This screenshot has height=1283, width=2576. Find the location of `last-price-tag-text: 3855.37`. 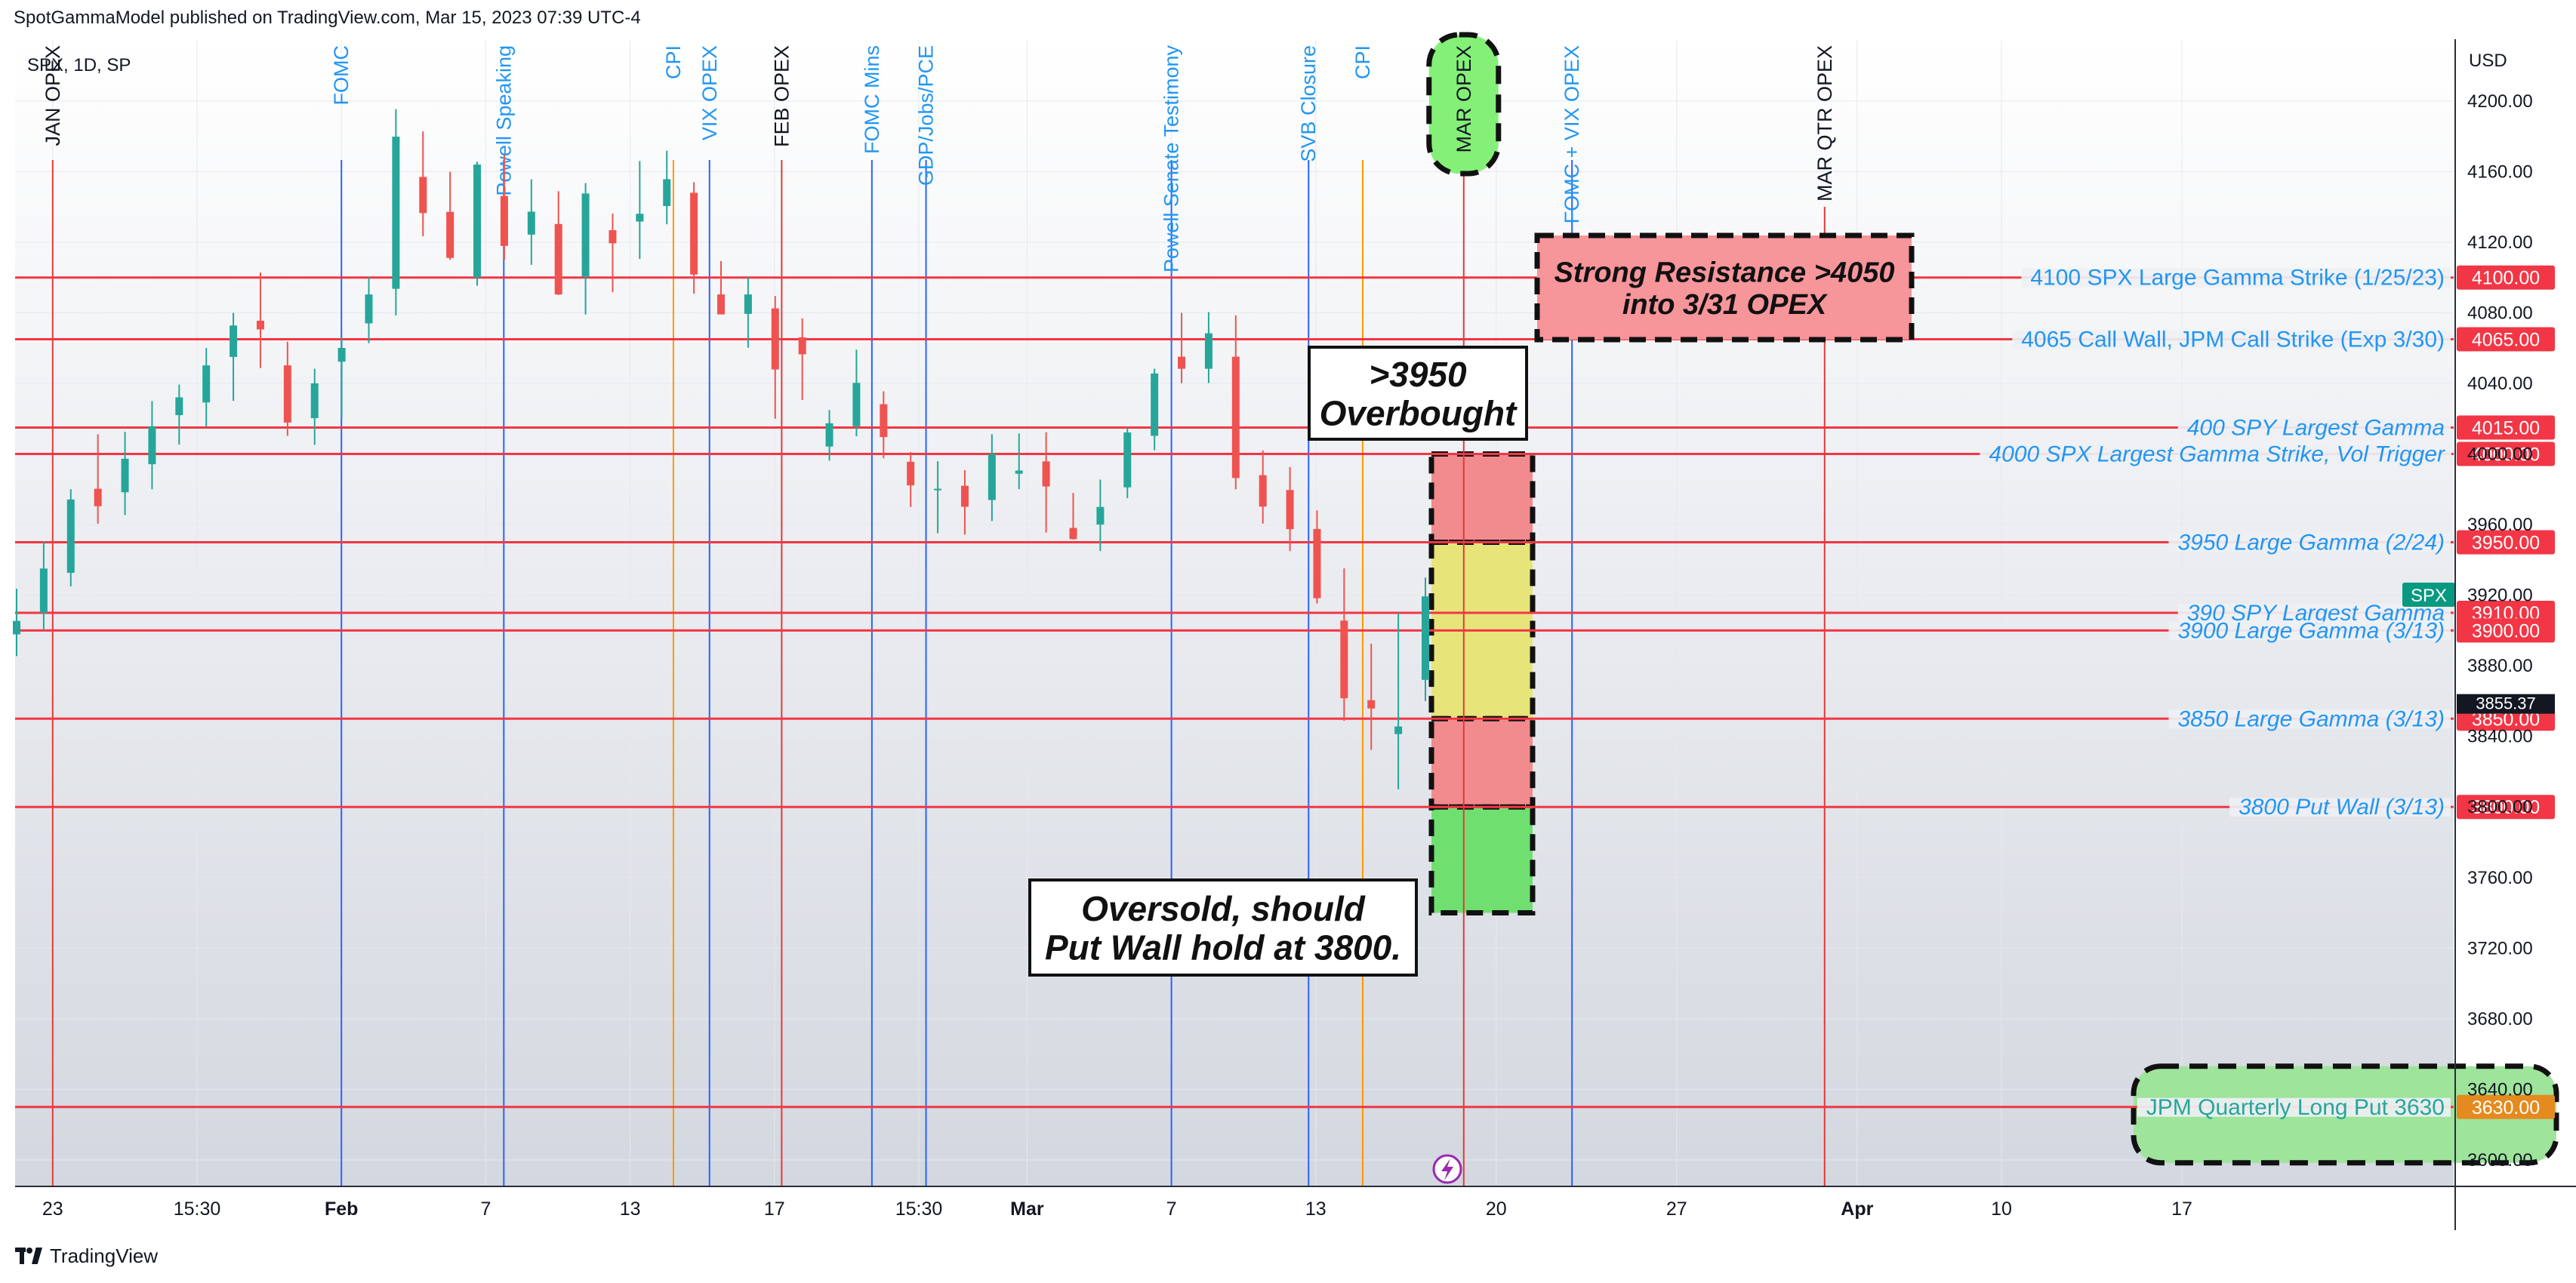

last-price-tag-text: 3855.37 is located at coordinates (2506, 703).